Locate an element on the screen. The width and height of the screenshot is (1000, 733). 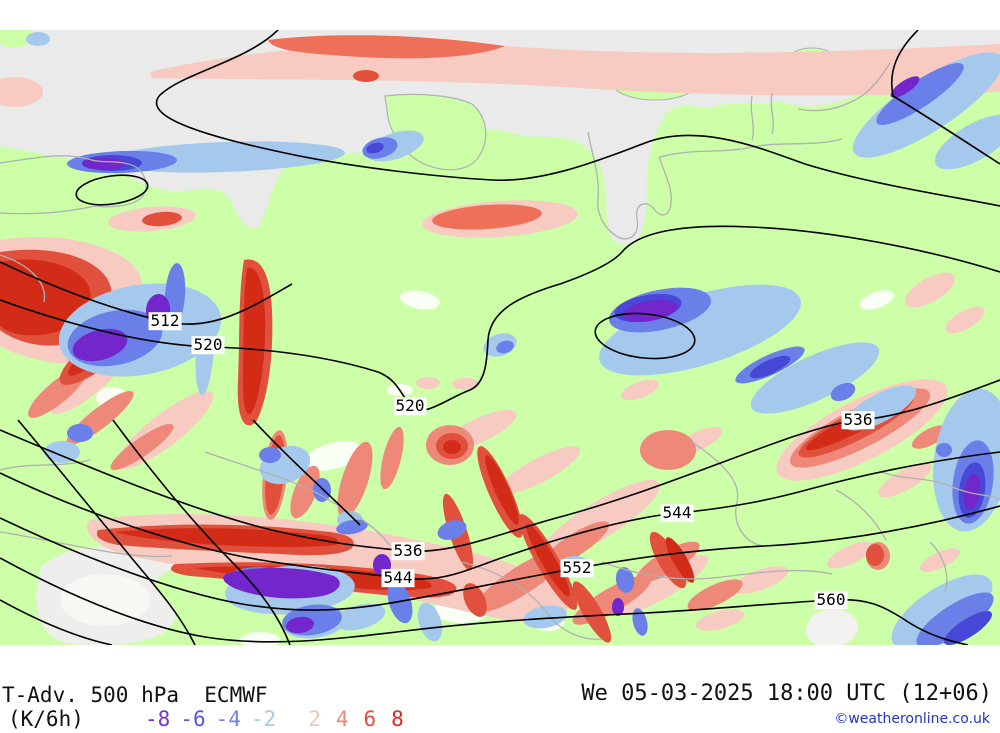
contour-label: 512 is located at coordinates (165, 321).